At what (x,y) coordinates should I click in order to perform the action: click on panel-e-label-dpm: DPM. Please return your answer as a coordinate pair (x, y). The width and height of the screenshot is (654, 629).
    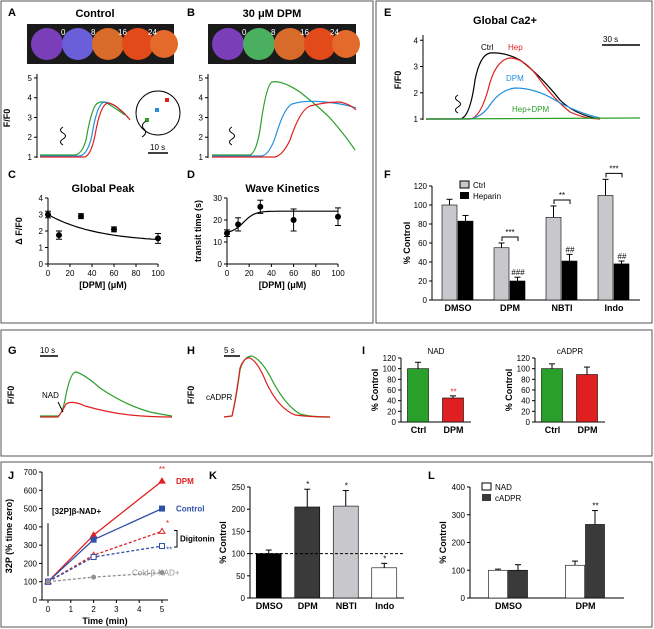
    Looking at the image, I should click on (515, 78).